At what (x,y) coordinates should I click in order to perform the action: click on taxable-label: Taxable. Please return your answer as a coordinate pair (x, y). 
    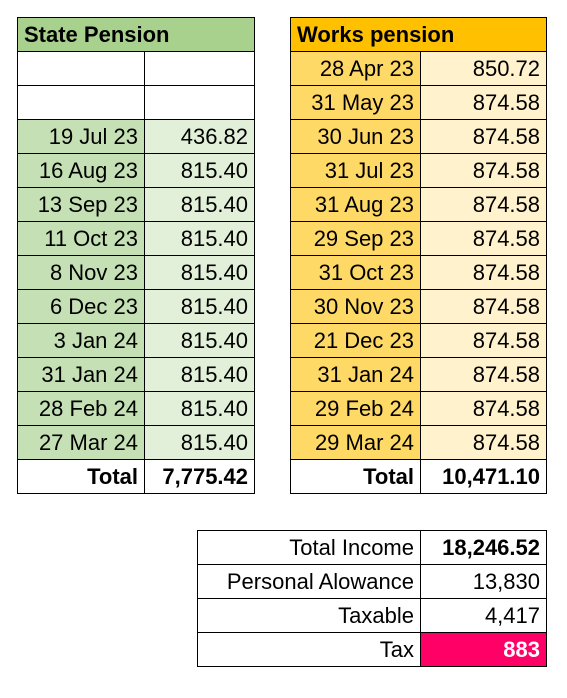
    Looking at the image, I should click on (309, 615).